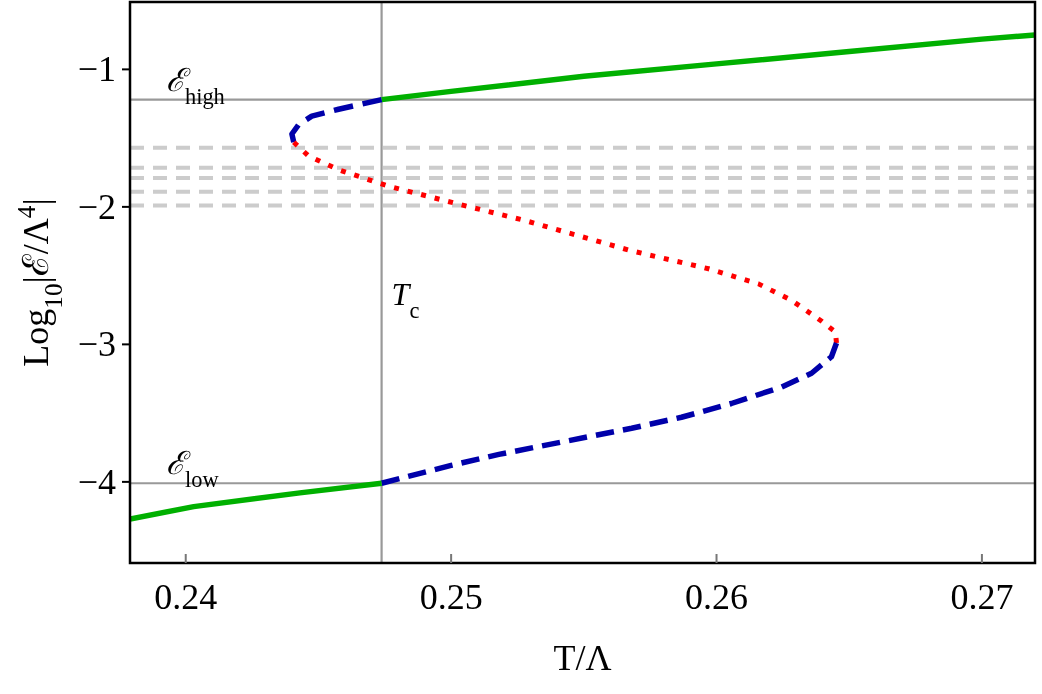 The height and width of the screenshot is (694, 1042). Describe the element at coordinates (582, 658) in the screenshot. I see `x-axis-title: T/Λ` at that location.